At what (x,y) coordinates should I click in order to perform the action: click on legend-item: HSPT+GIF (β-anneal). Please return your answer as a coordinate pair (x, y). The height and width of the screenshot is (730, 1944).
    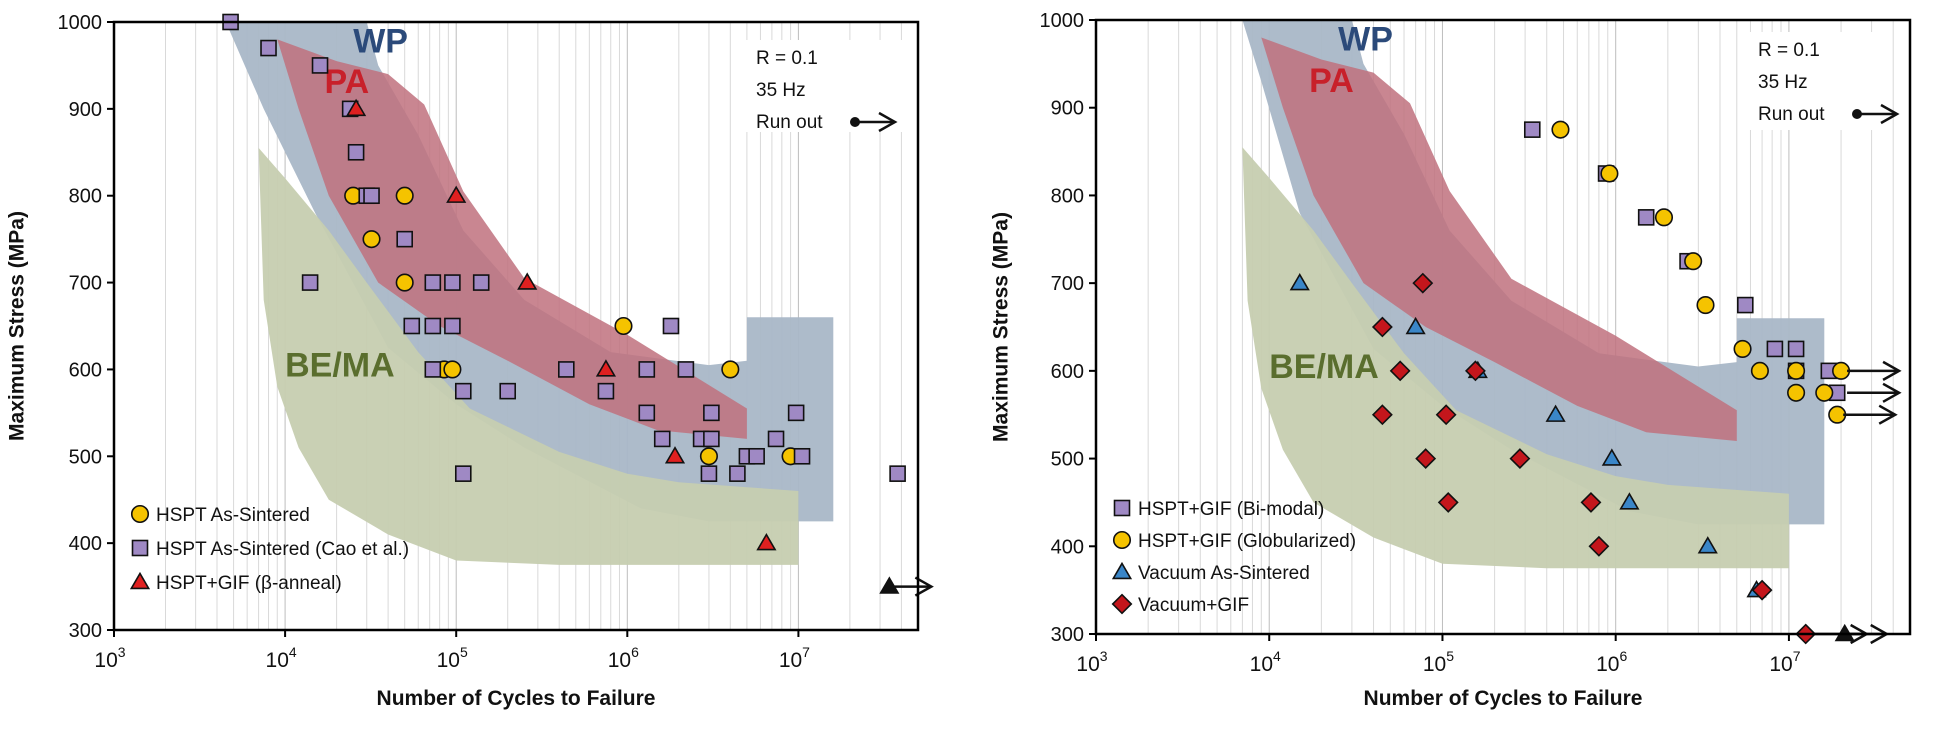
    Looking at the image, I should click on (235, 582).